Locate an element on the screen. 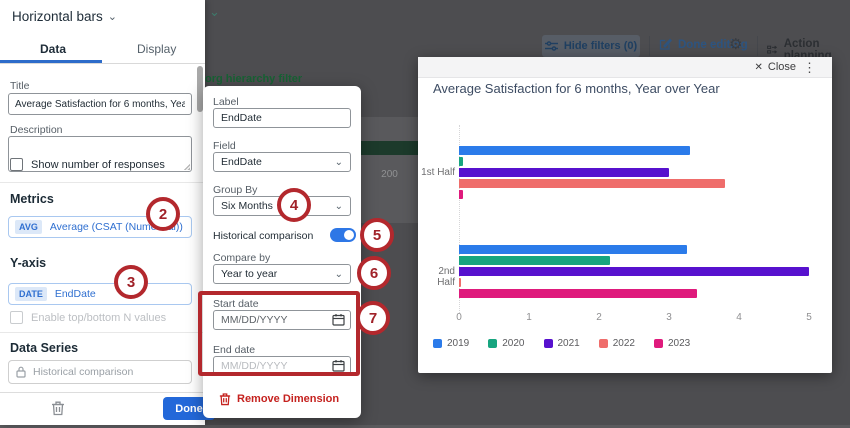 The height and width of the screenshot is (428, 850). footer-divider is located at coordinates (102, 392).